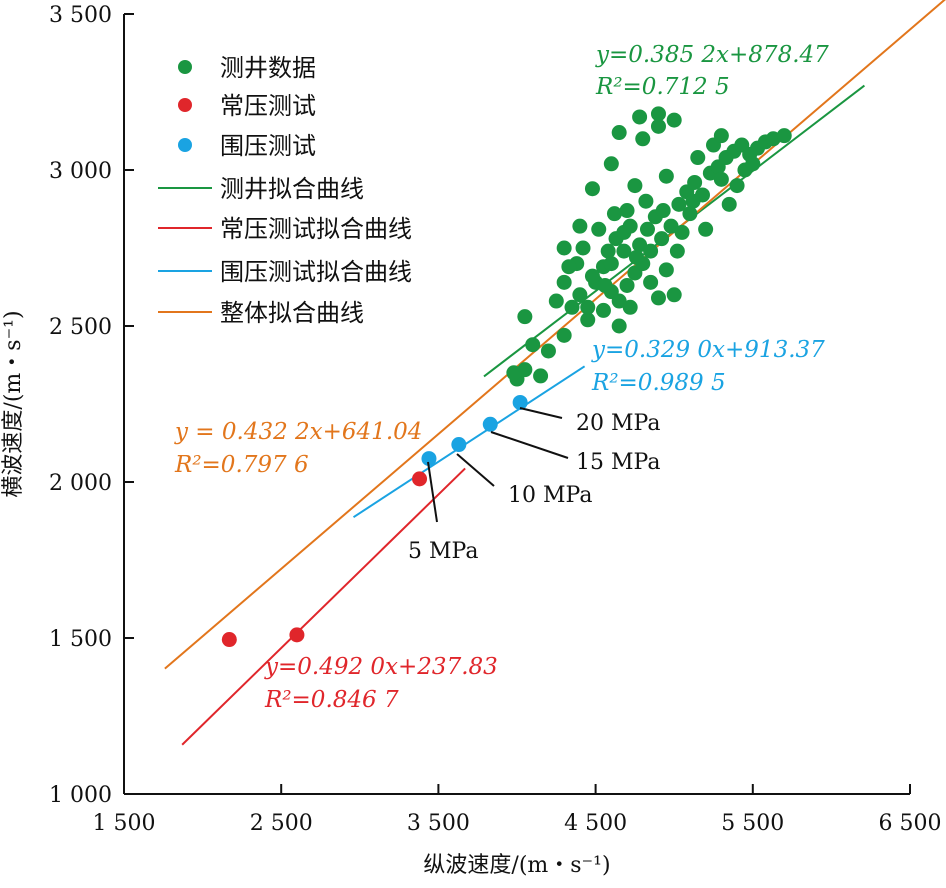  What do you see at coordinates (658, 383) in the screenshot?
I see `r2-confined: R²=0.989 5` at bounding box center [658, 383].